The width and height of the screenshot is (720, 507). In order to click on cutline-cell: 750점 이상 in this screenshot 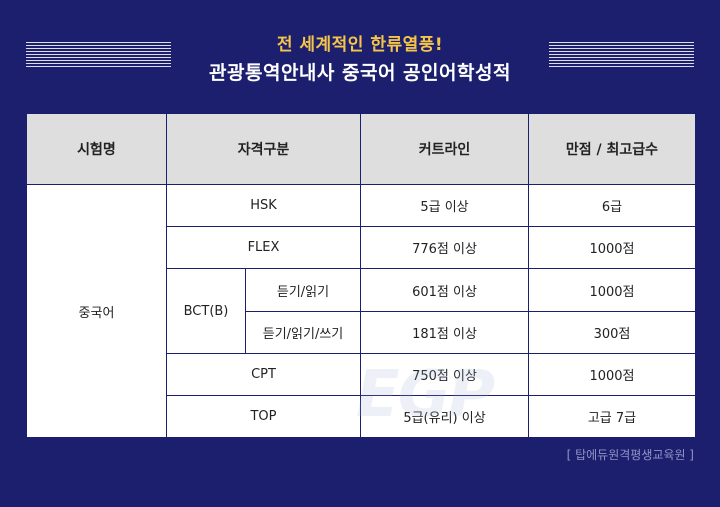, I will do `click(444, 374)`.